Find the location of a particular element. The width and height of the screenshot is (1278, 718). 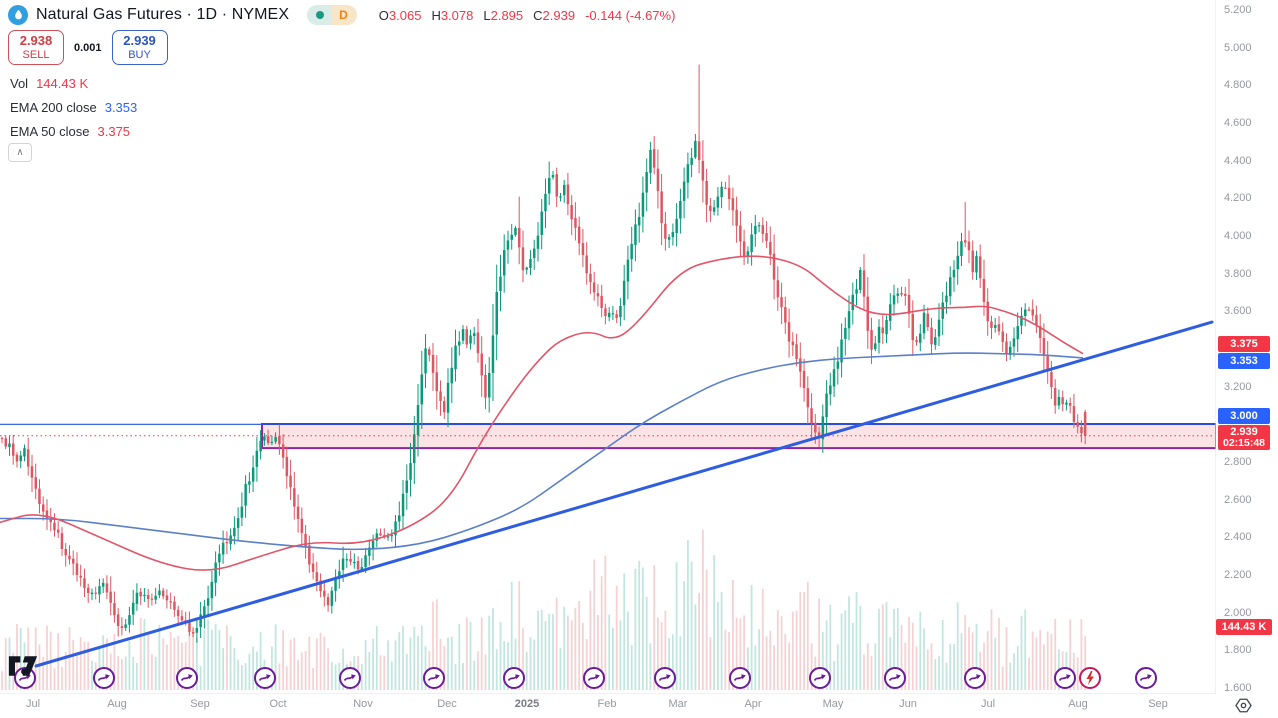

buy-button: 2.939 BUY is located at coordinates (139, 47).